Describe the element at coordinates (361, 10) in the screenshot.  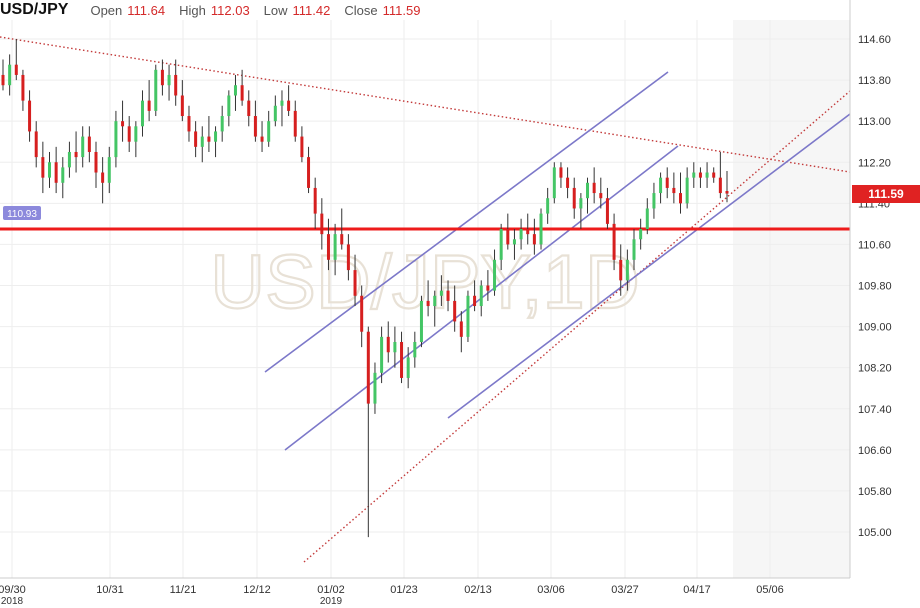
I see `close-label: Close` at that location.